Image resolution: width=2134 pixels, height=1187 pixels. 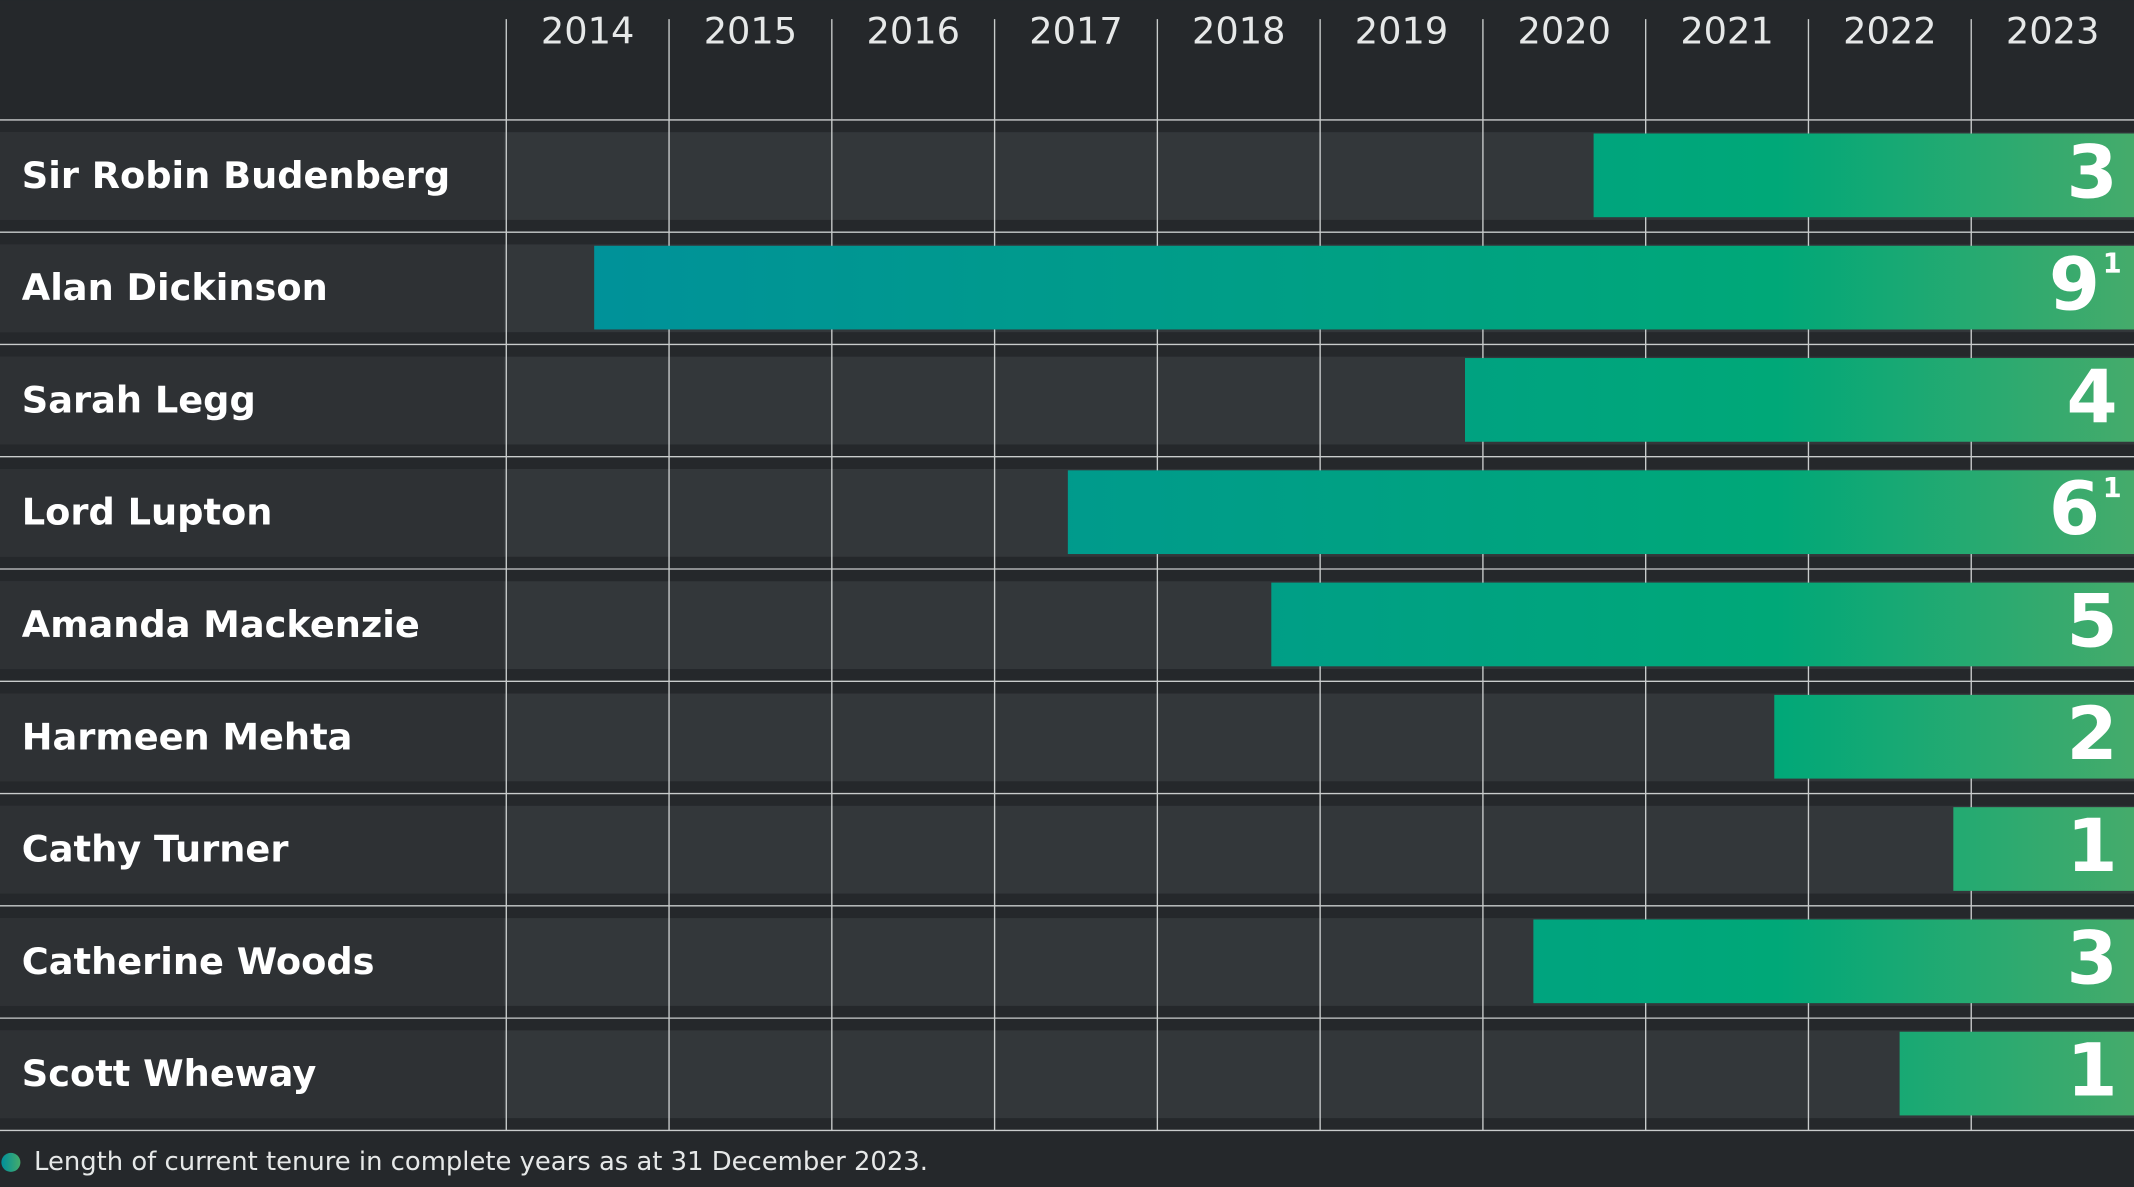 What do you see at coordinates (169, 1073) in the screenshot?
I see `row-label: Scott Wheway` at bounding box center [169, 1073].